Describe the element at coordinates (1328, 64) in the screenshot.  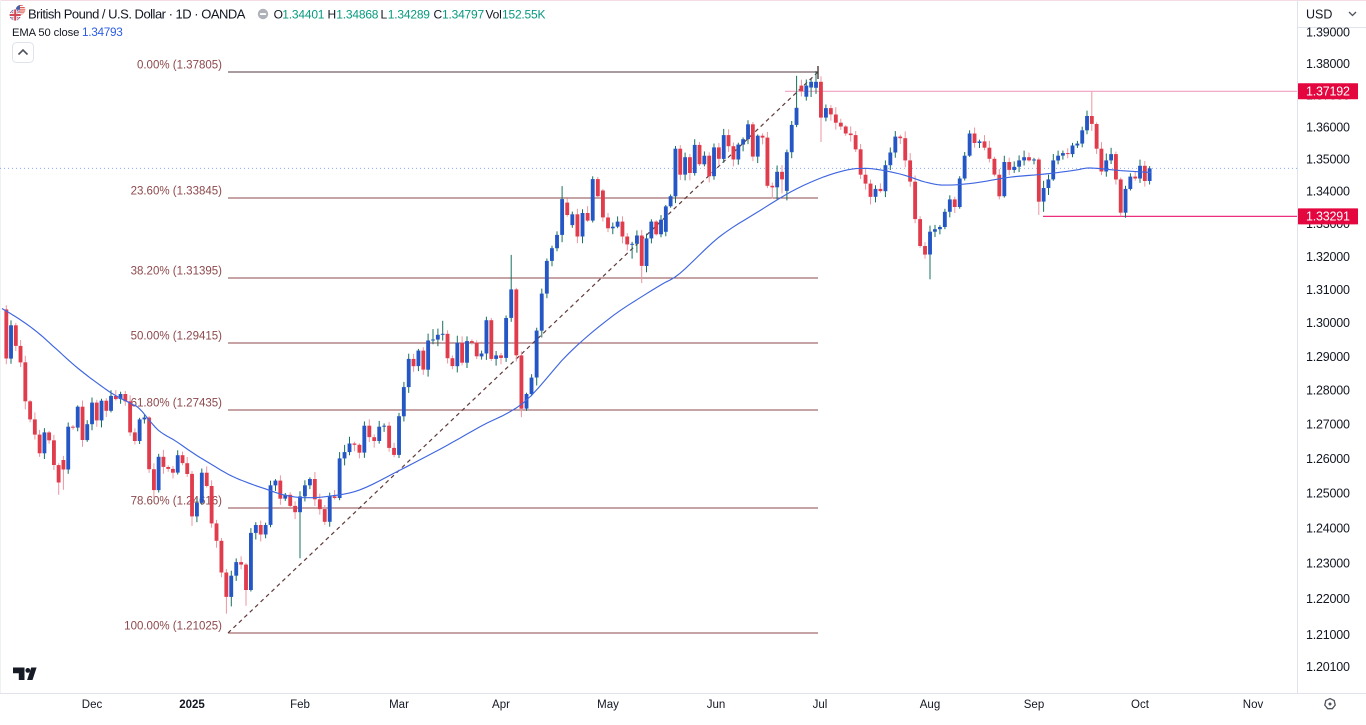
I see `svg-text: 1.38000` at that location.